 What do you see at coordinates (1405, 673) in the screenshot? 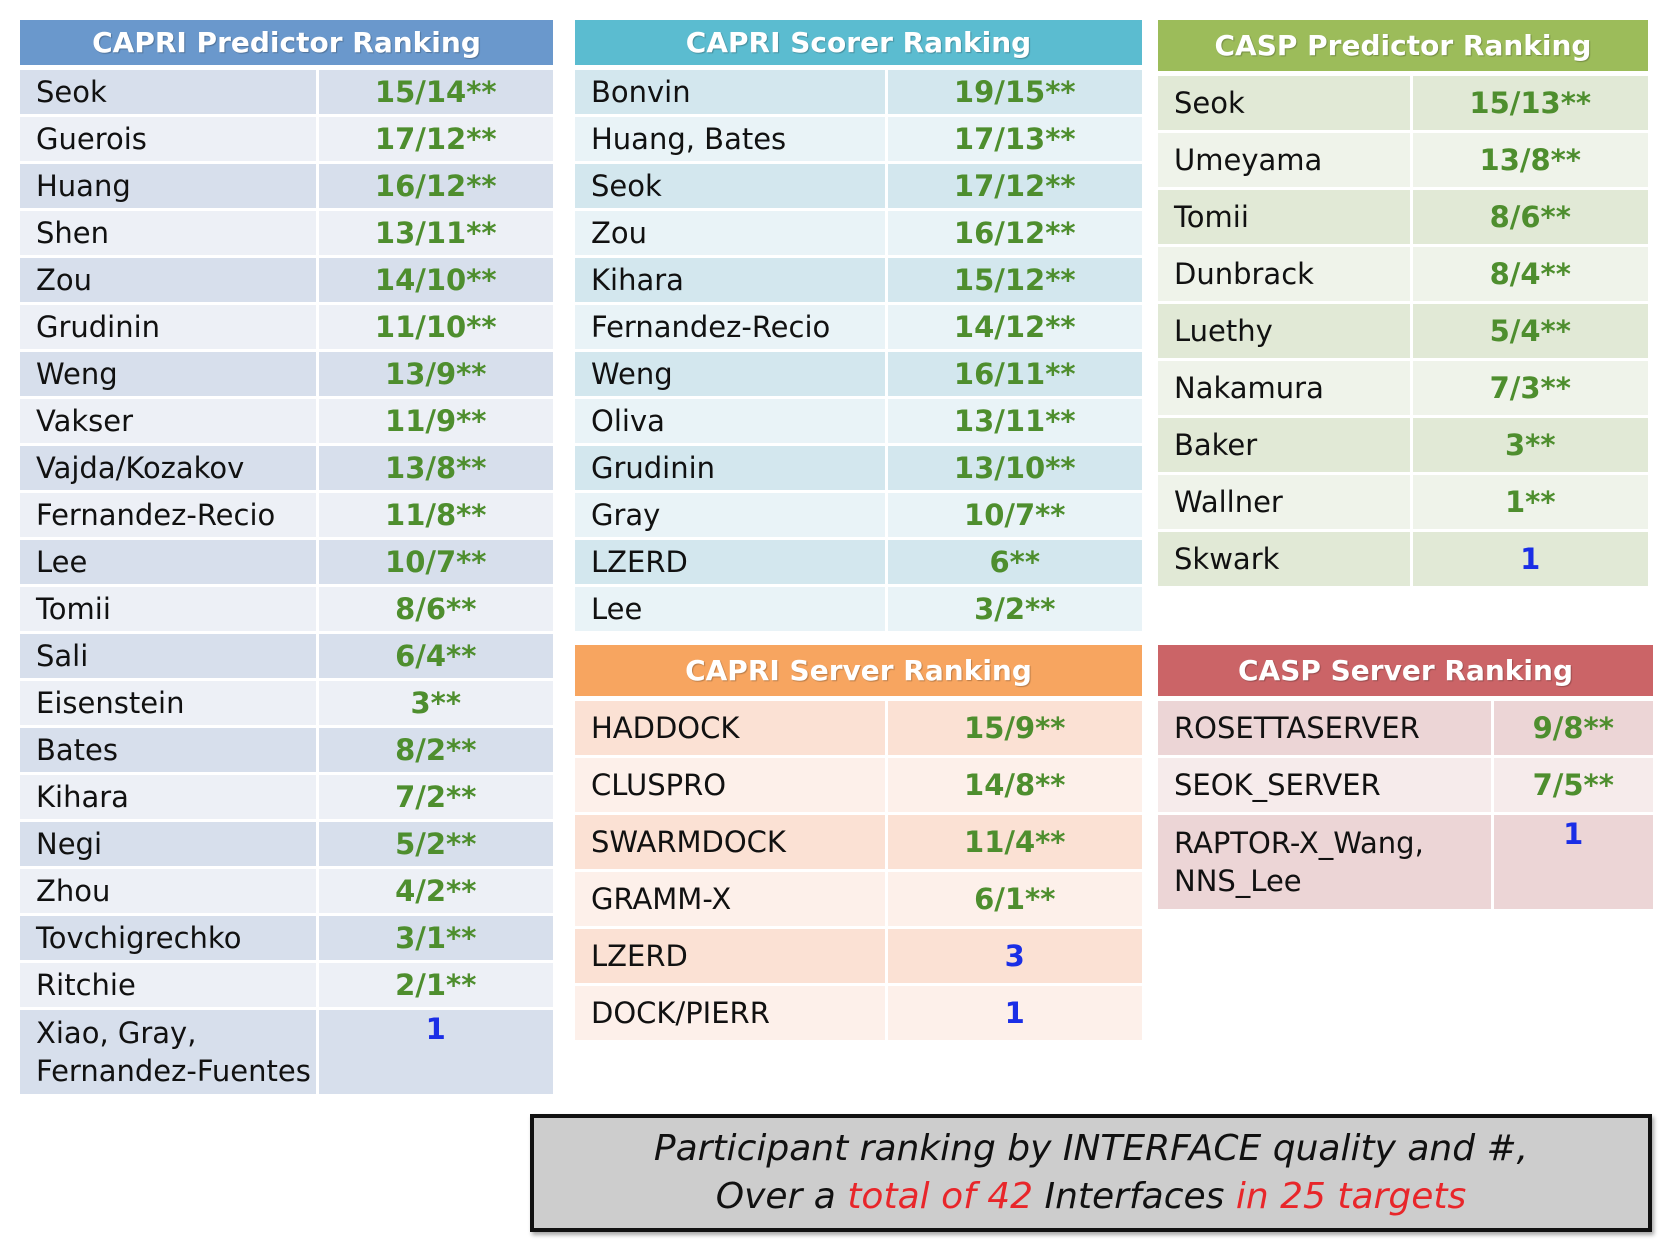
I see `table-title: CASP Server Ranking` at bounding box center [1405, 673].